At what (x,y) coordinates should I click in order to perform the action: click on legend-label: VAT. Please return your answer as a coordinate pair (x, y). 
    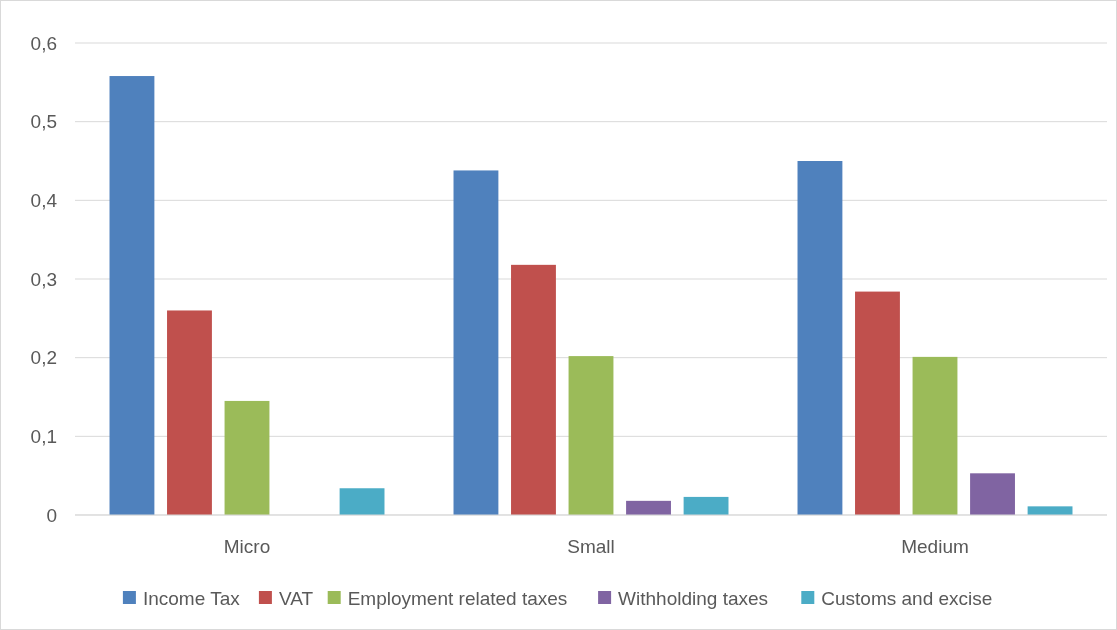
    Looking at the image, I should click on (296, 598).